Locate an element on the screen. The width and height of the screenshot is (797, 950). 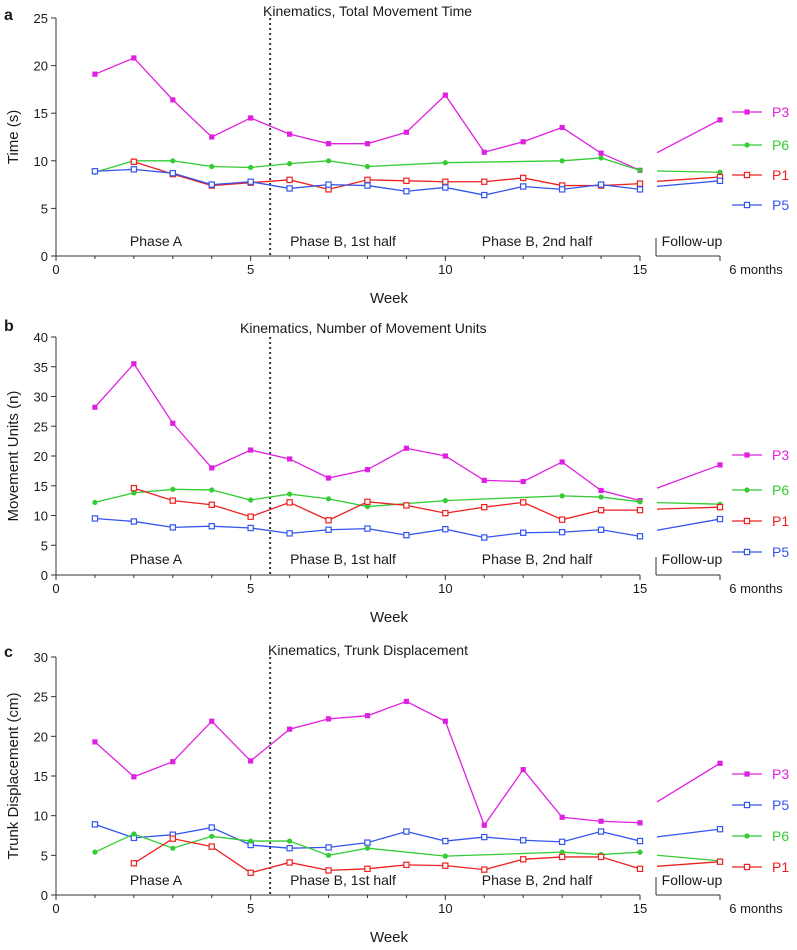
phase-label: Phase B, 2nd half is located at coordinates (537, 559).